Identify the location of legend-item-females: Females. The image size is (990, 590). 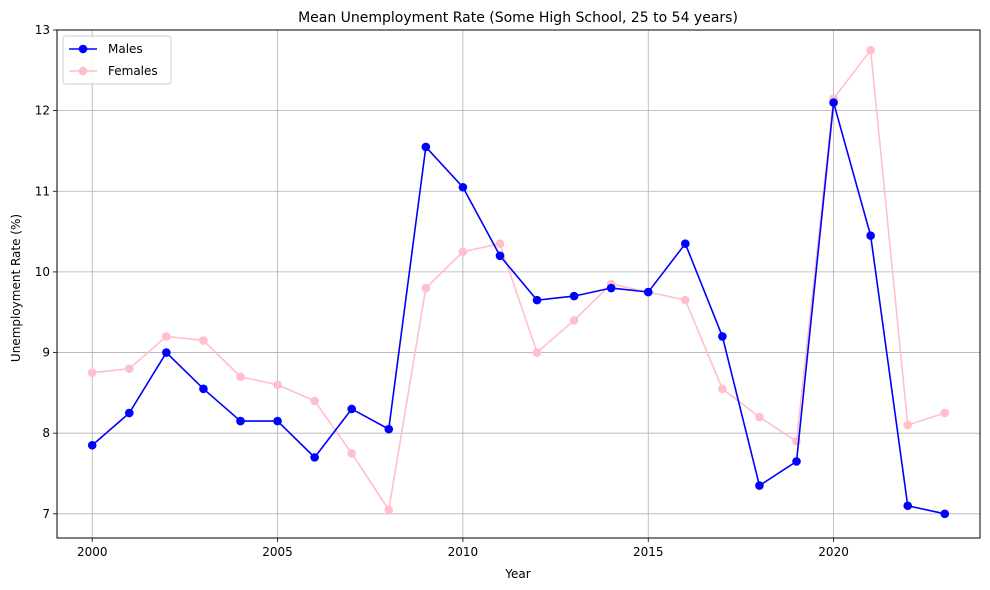
(113, 71).